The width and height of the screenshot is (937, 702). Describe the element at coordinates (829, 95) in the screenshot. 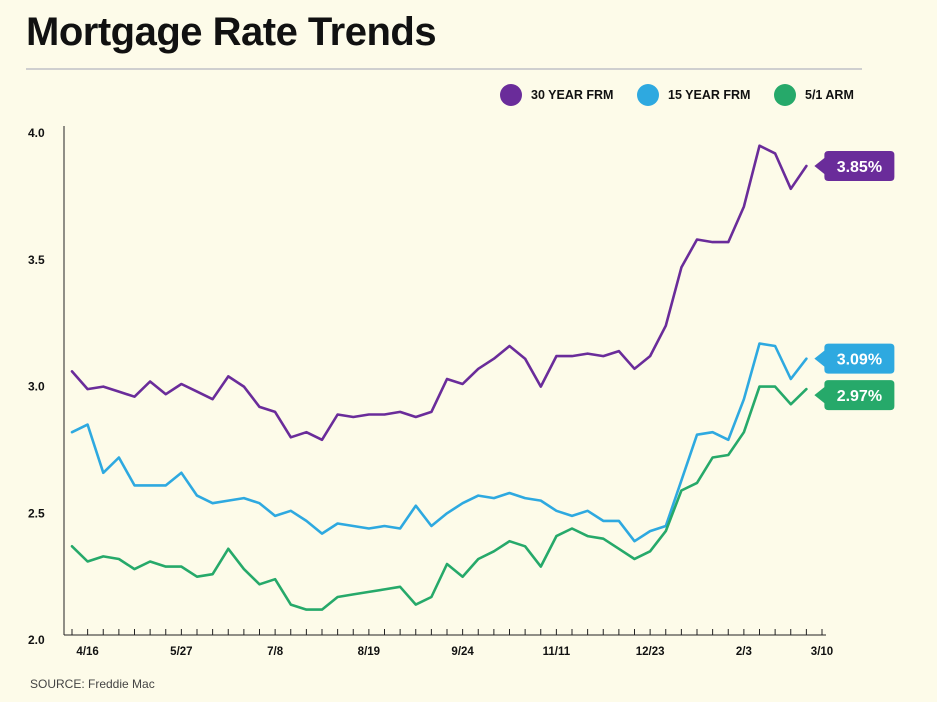

I see `legend-label-5-1-arm: 5/1 ARM` at that location.